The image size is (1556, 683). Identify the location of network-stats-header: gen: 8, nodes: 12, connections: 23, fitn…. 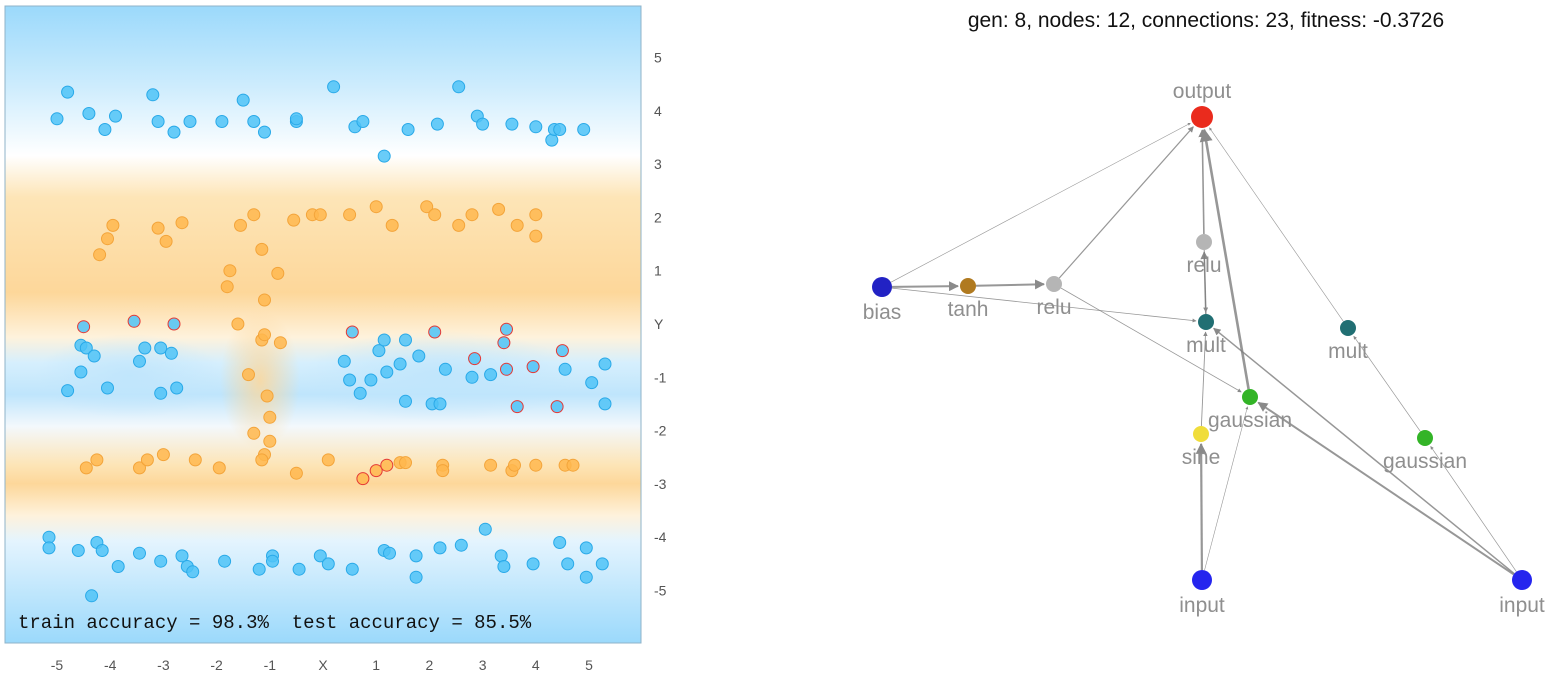
(1206, 20).